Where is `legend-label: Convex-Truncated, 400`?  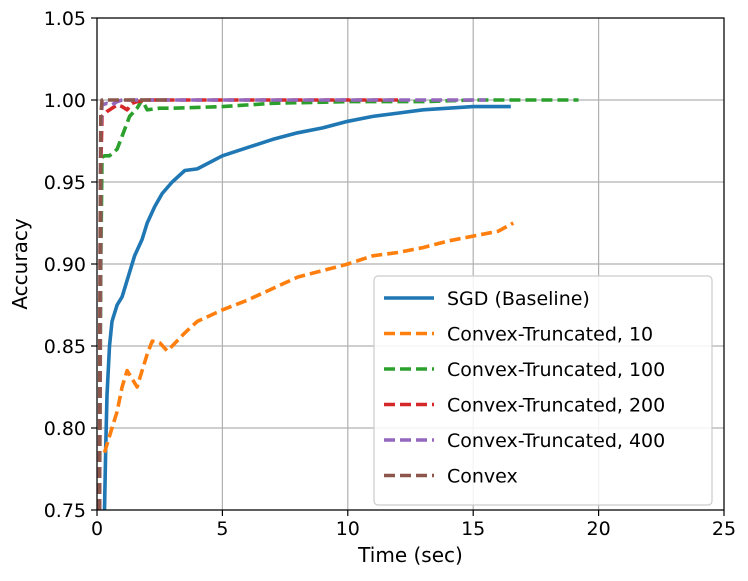 legend-label: Convex-Truncated, 400 is located at coordinates (556, 441).